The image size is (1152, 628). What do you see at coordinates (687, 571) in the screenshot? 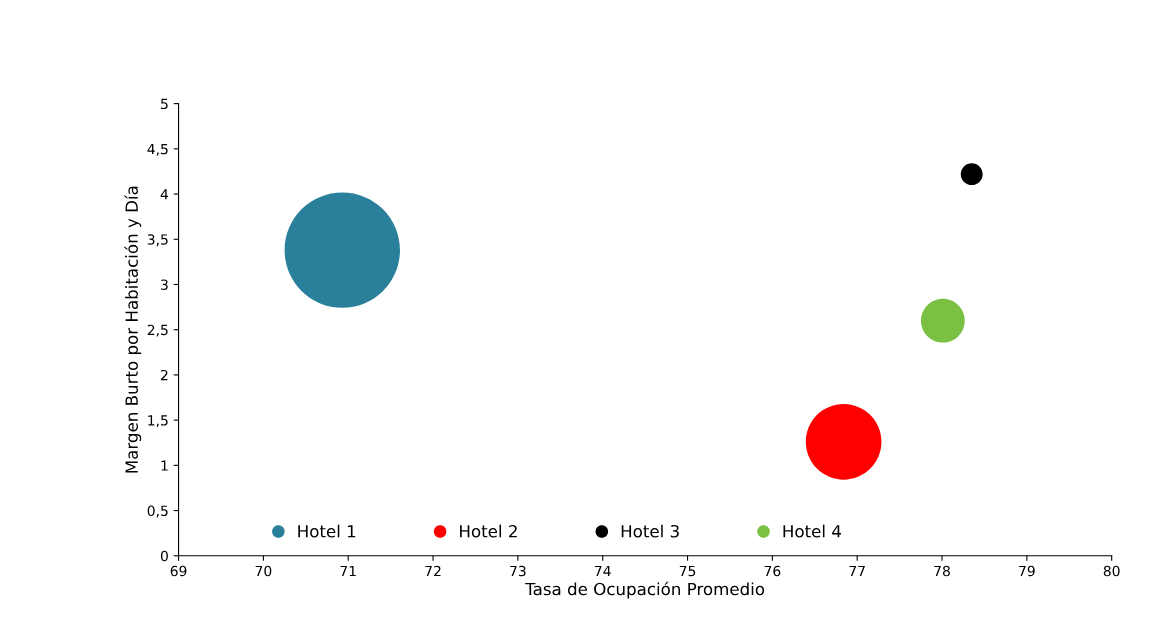
I see `x-tick-label: 75` at bounding box center [687, 571].